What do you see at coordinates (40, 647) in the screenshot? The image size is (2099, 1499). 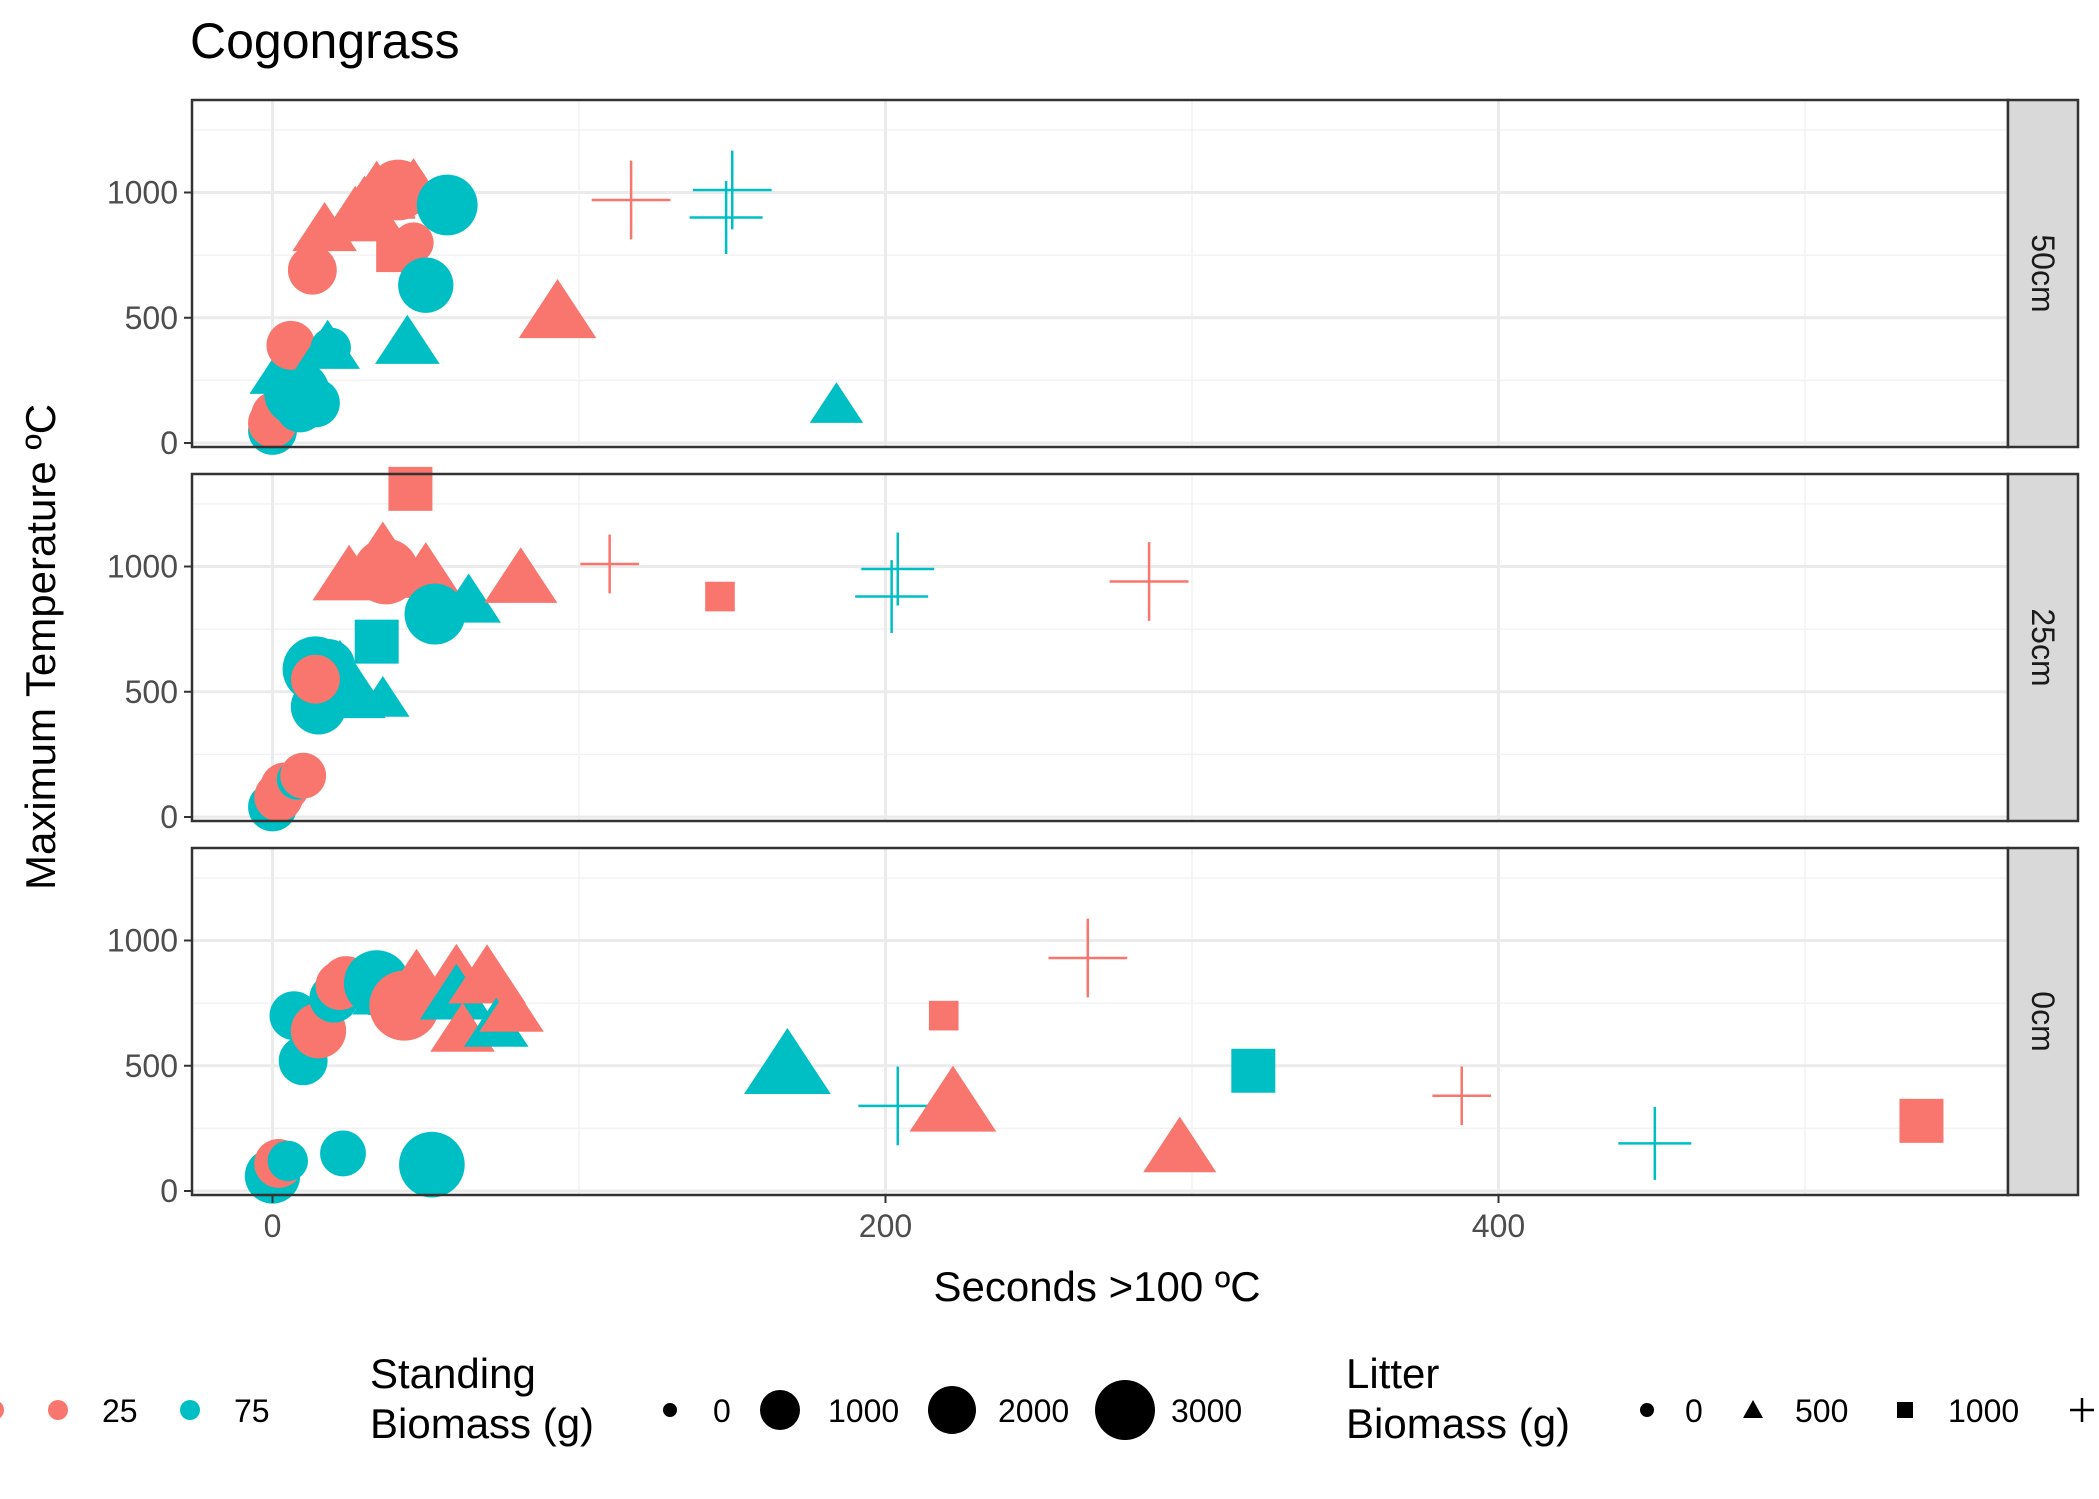 I see `y-axis-title: Maximum Temperature ºC` at bounding box center [40, 647].